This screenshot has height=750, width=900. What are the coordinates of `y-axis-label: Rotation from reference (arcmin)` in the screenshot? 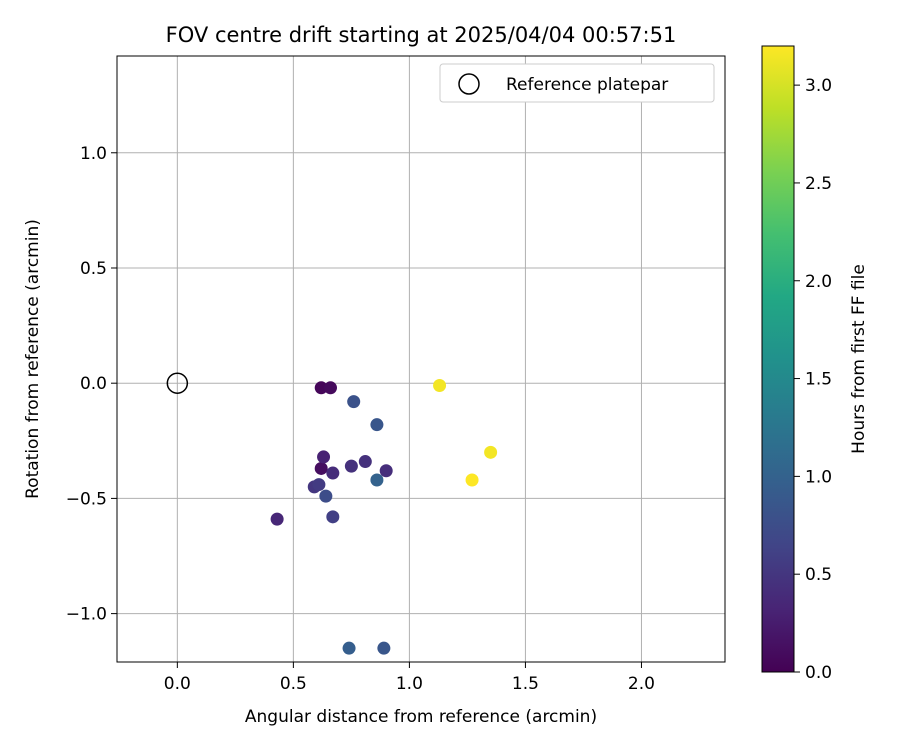 It's located at (33, 359).